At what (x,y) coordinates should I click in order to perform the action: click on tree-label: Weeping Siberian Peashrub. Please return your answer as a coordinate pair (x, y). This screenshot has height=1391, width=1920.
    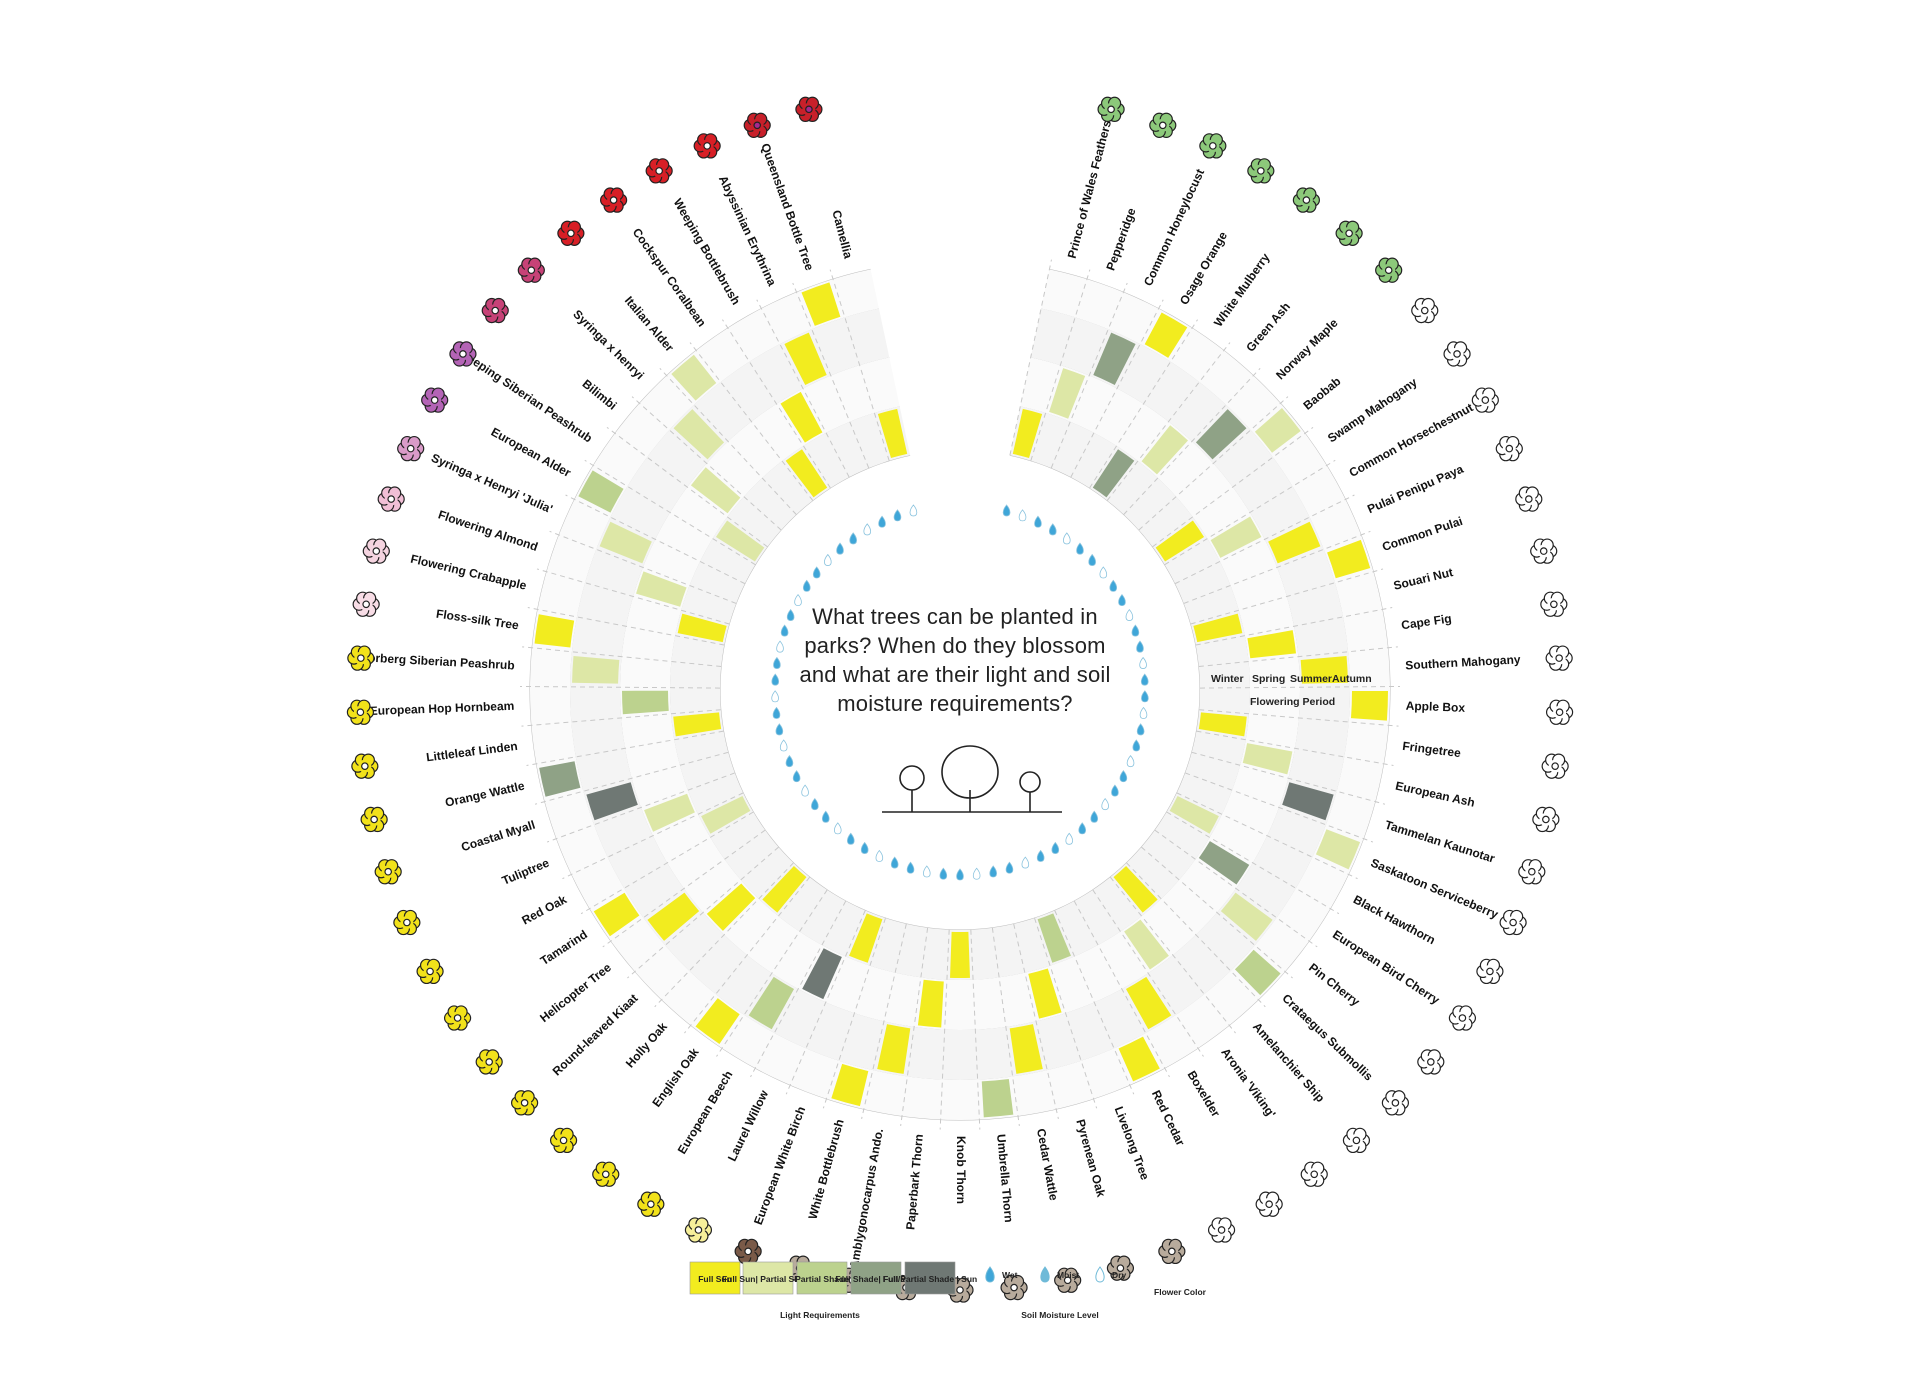
    Looking at the image, I should click on (525, 395).